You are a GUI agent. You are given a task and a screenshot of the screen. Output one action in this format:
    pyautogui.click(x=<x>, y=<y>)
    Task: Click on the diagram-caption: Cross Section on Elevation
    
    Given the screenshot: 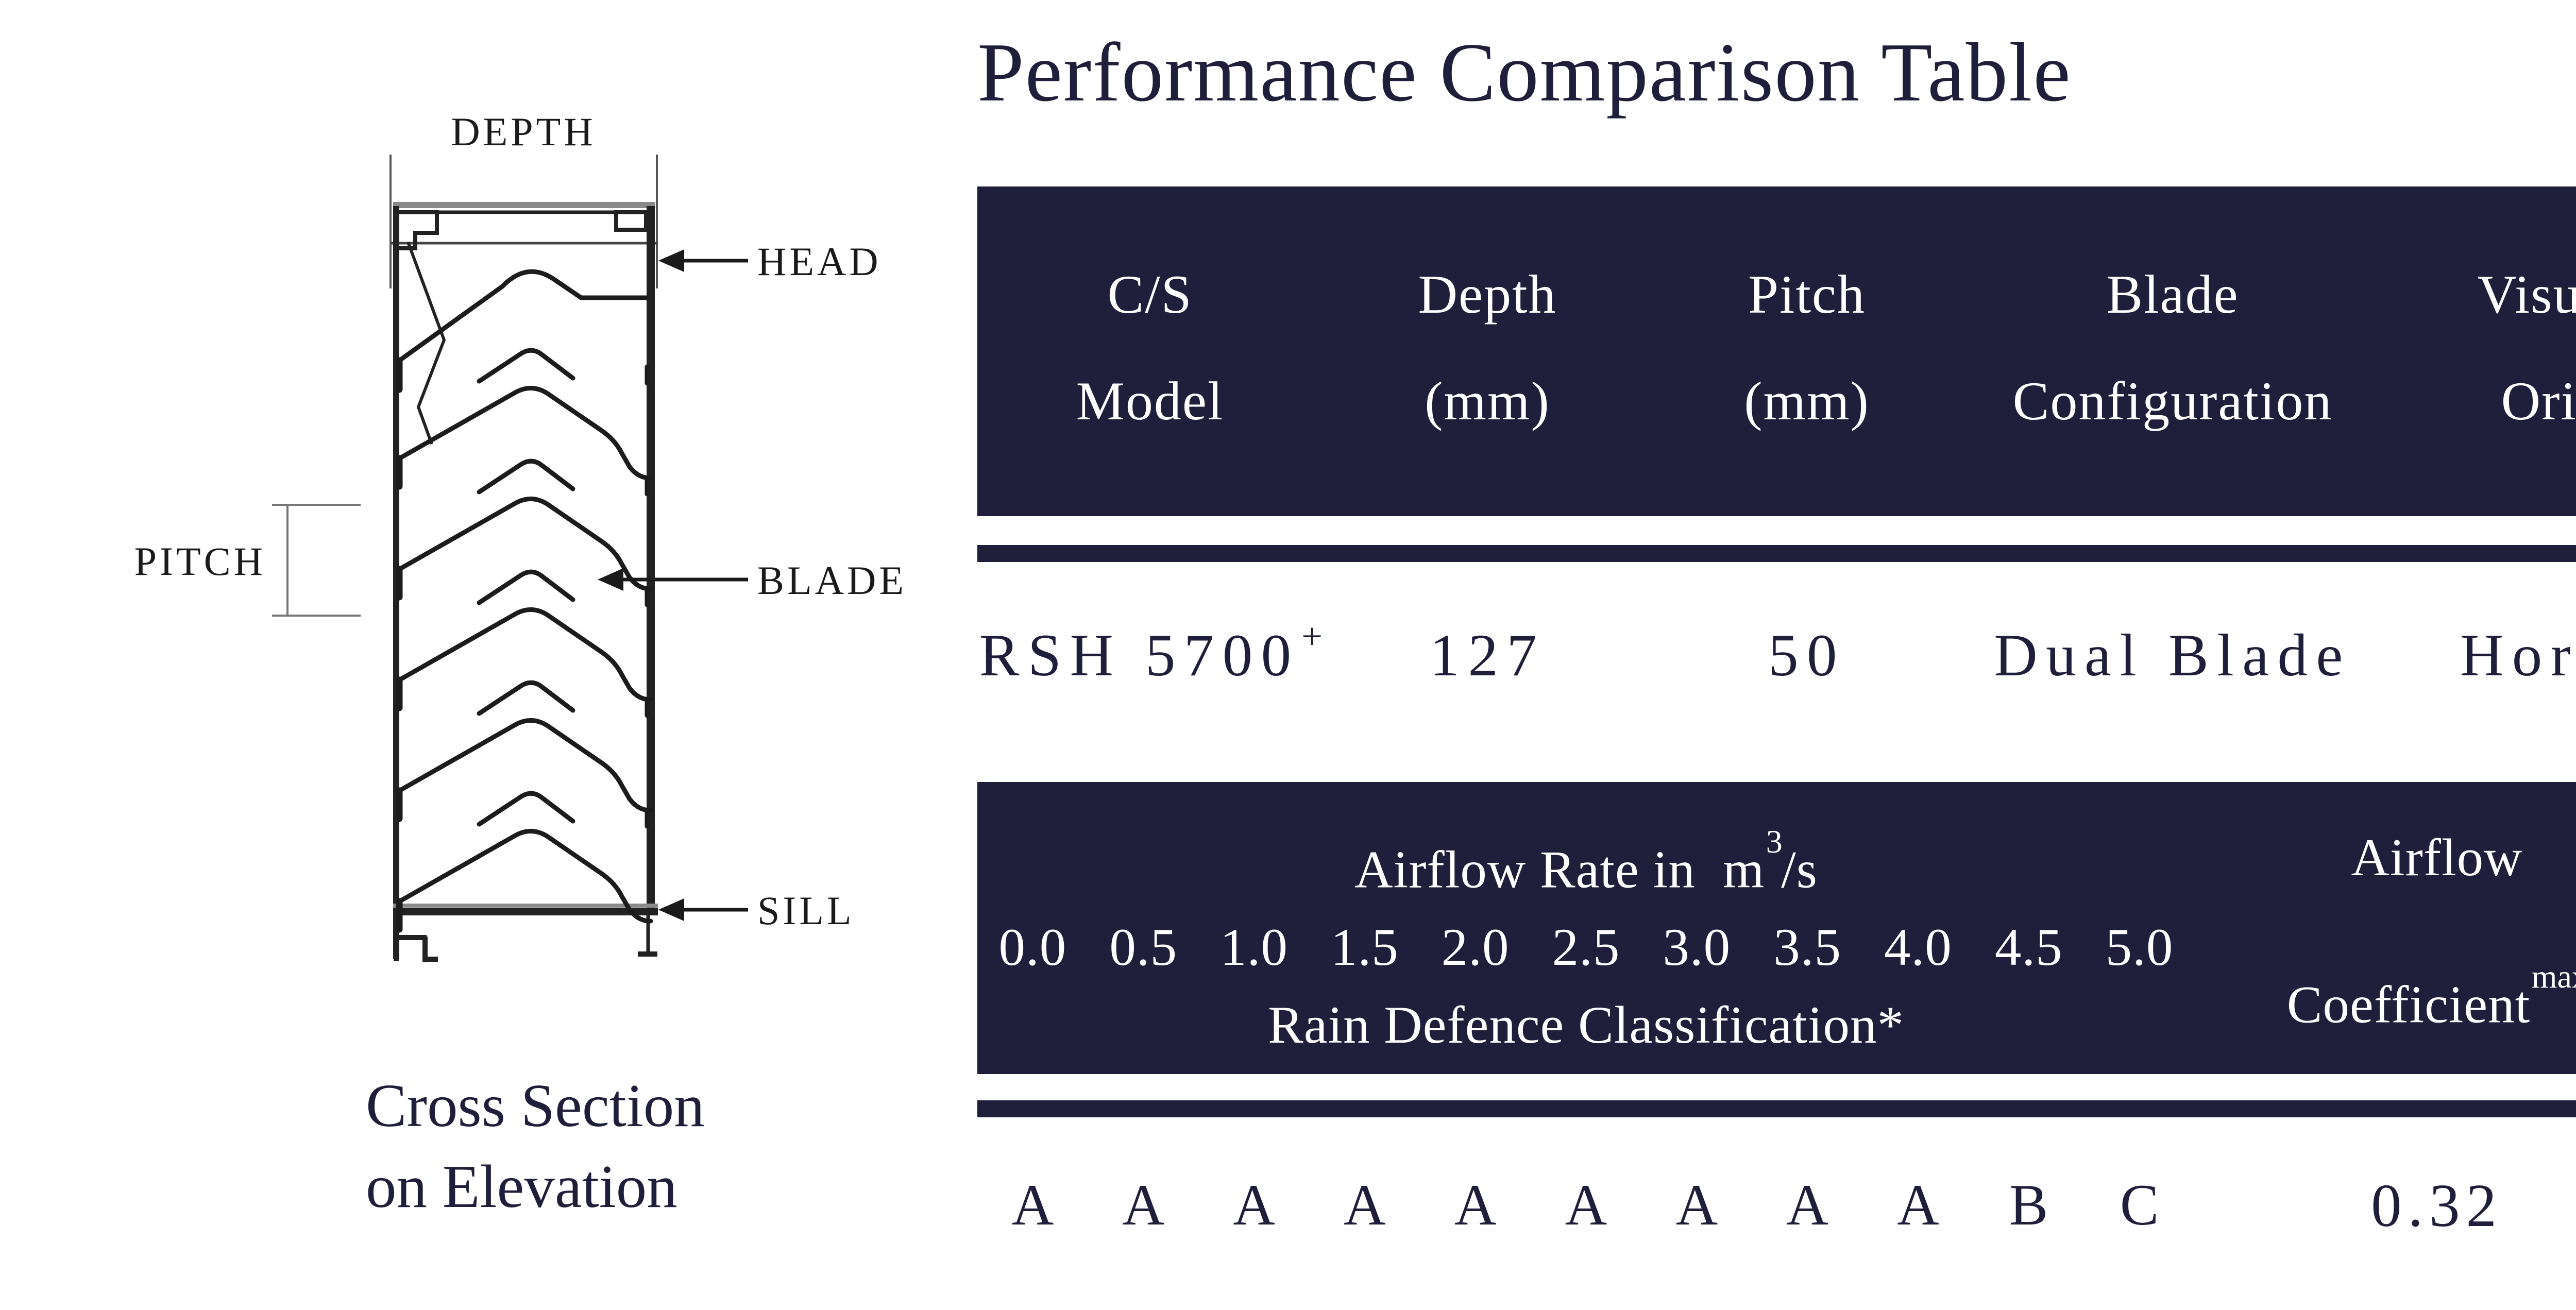 What is the action you would take?
    pyautogui.click(x=535, y=1146)
    